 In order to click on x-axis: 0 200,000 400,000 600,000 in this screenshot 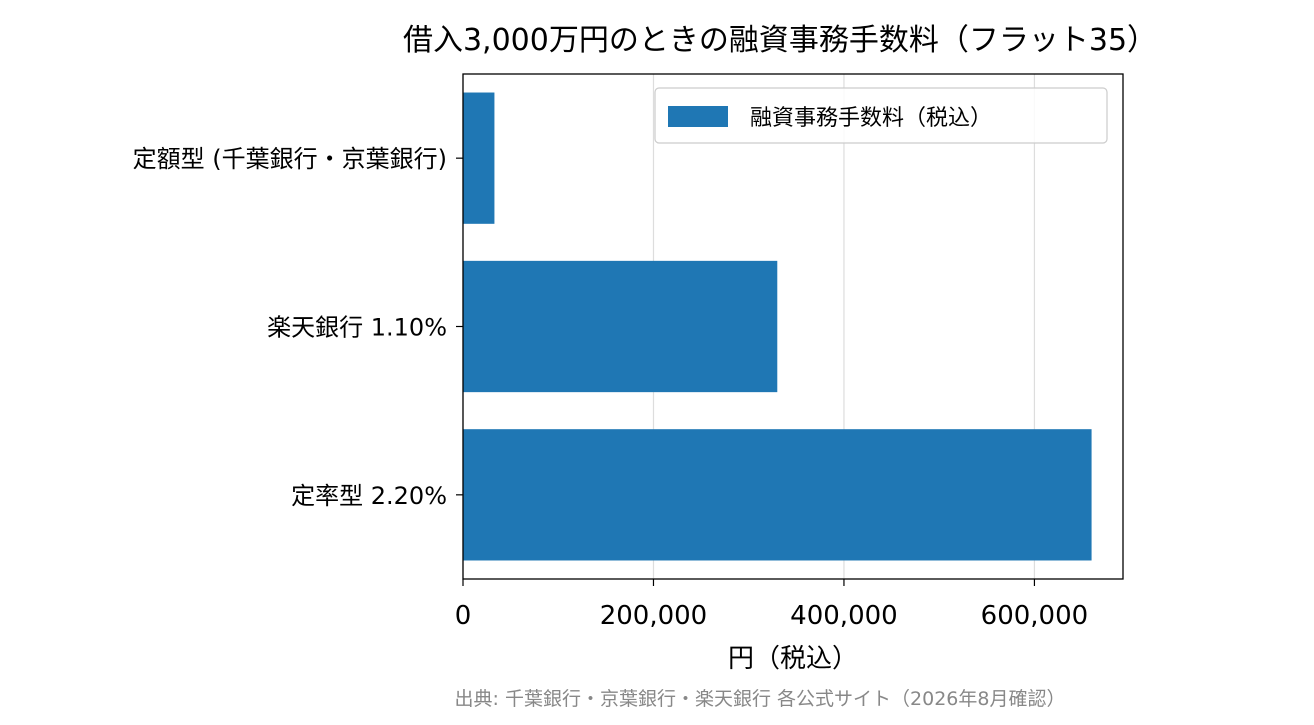, I will do `click(771, 605)`.